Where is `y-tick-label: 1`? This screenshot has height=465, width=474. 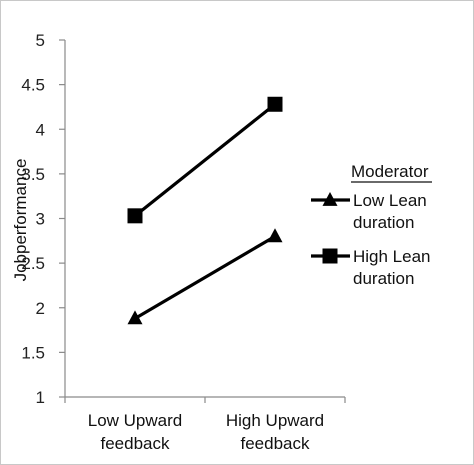 y-tick-label: 1 is located at coordinates (40, 397).